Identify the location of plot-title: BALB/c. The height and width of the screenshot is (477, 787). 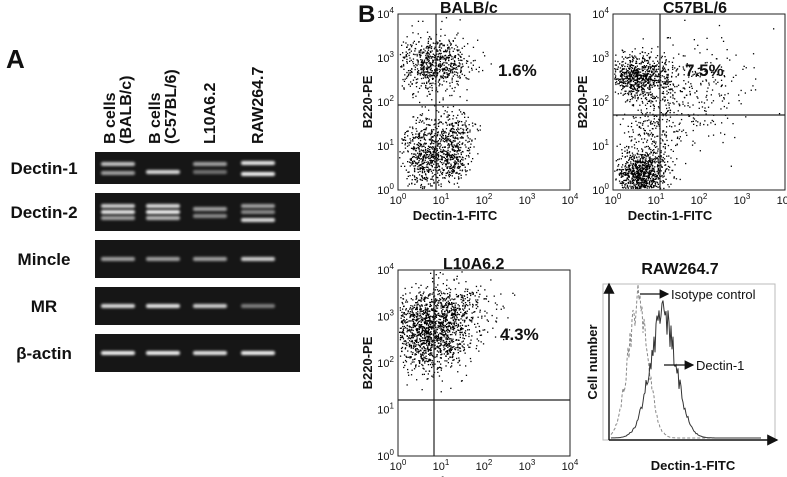
(469, 8).